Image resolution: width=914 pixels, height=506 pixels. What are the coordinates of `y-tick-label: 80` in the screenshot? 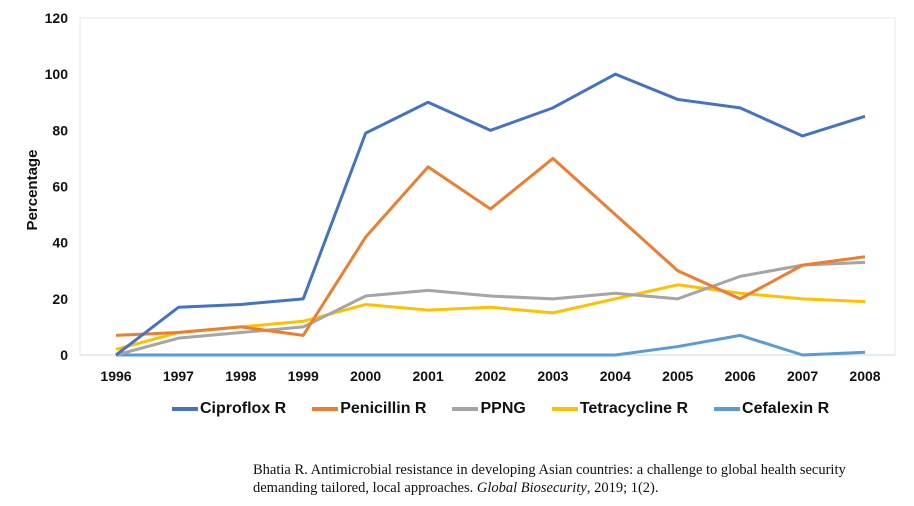 It's located at (60, 130).